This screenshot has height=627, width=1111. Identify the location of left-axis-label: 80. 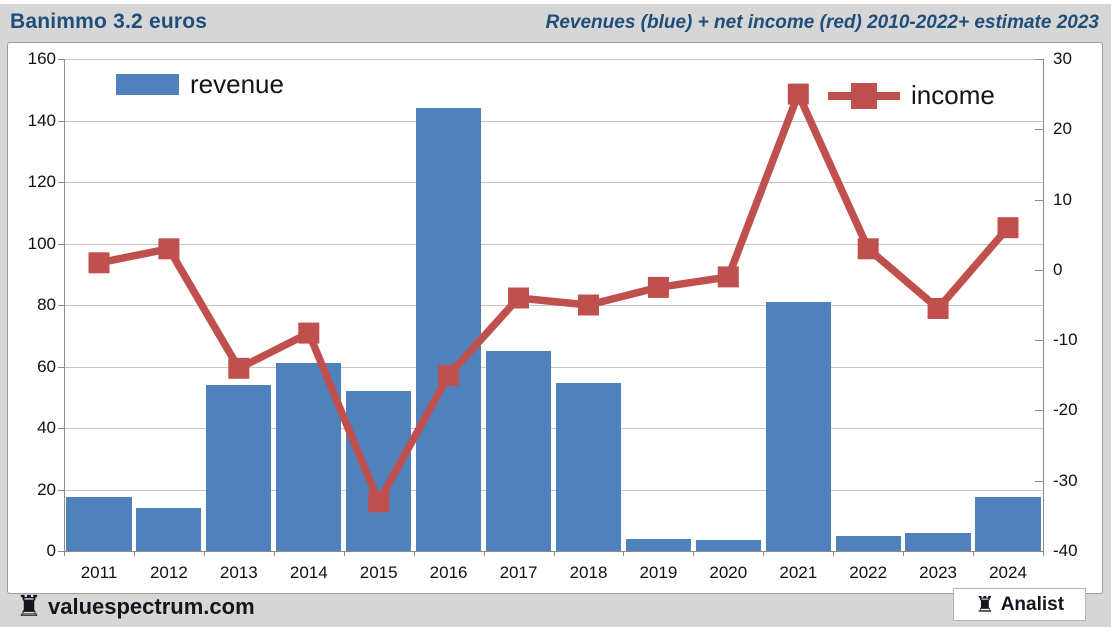
(46, 304).